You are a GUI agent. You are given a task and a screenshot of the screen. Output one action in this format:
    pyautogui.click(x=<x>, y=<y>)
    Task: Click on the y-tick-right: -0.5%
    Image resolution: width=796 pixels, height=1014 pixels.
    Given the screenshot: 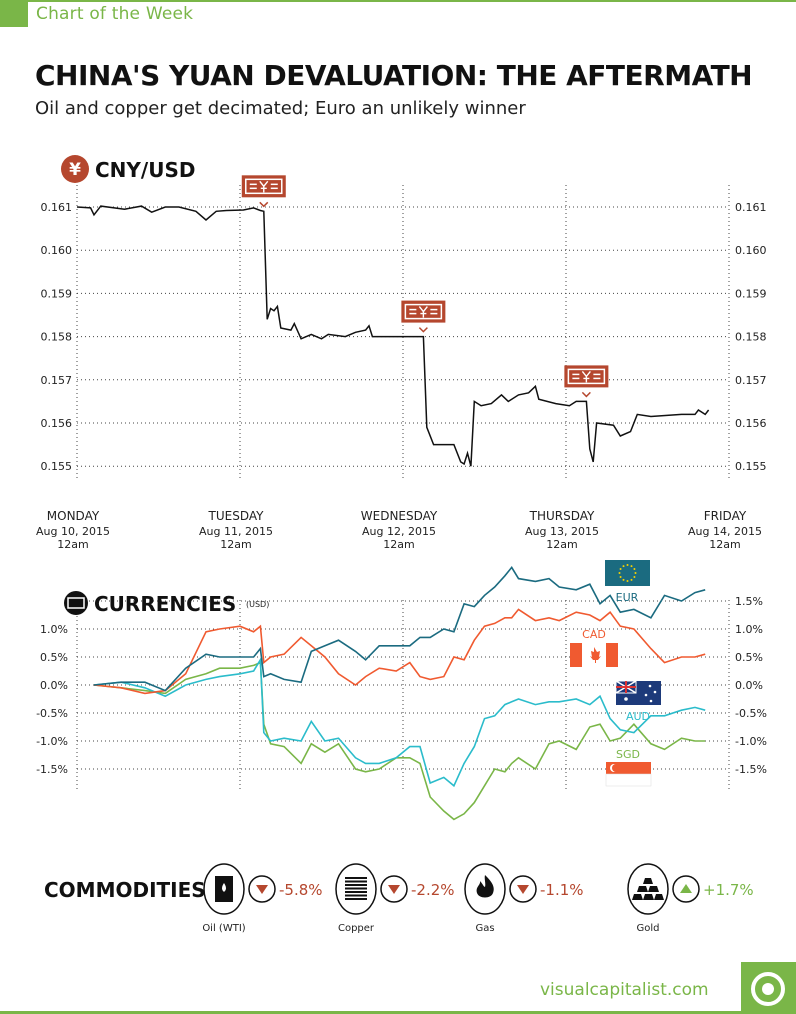 What is the action you would take?
    pyautogui.click(x=751, y=713)
    